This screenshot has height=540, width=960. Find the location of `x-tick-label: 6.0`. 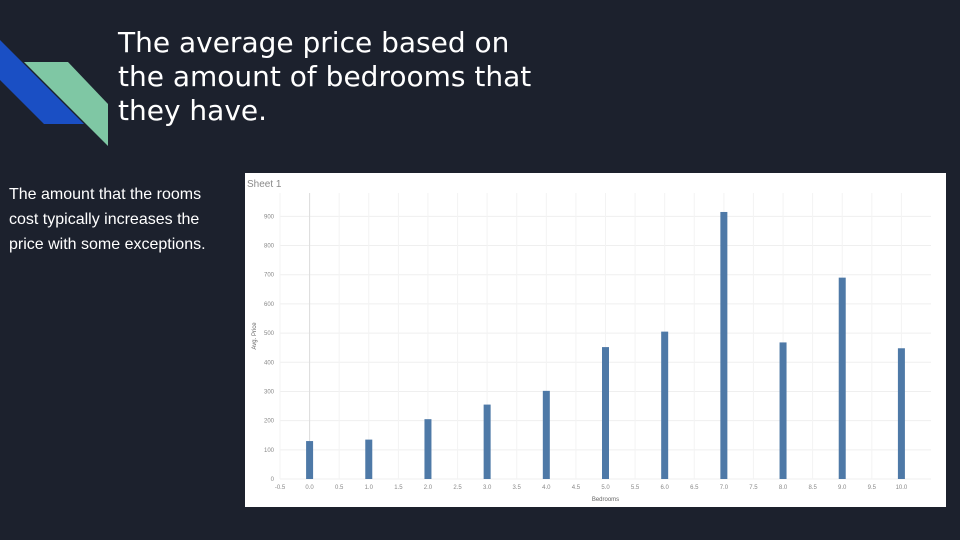

x-tick-label: 6.0 is located at coordinates (665, 488).